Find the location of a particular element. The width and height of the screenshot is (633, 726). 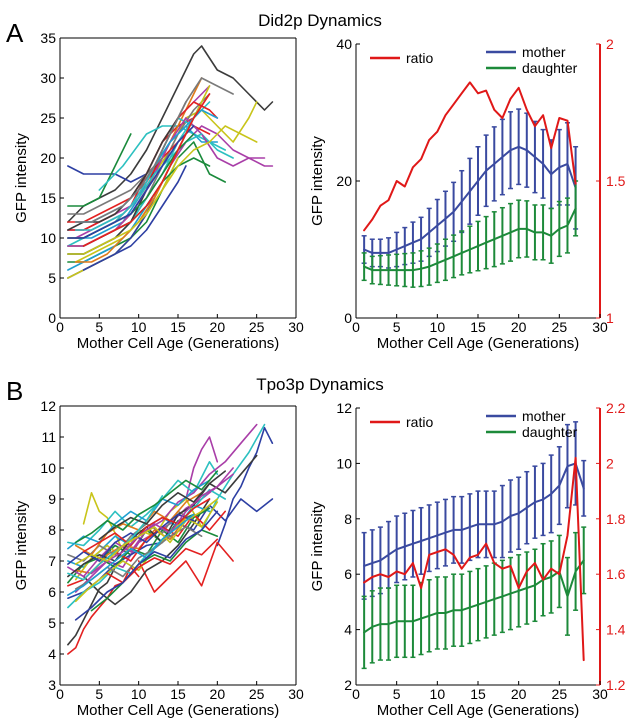

y2-tick-label: 1.2 is located at coordinates (616, 685).